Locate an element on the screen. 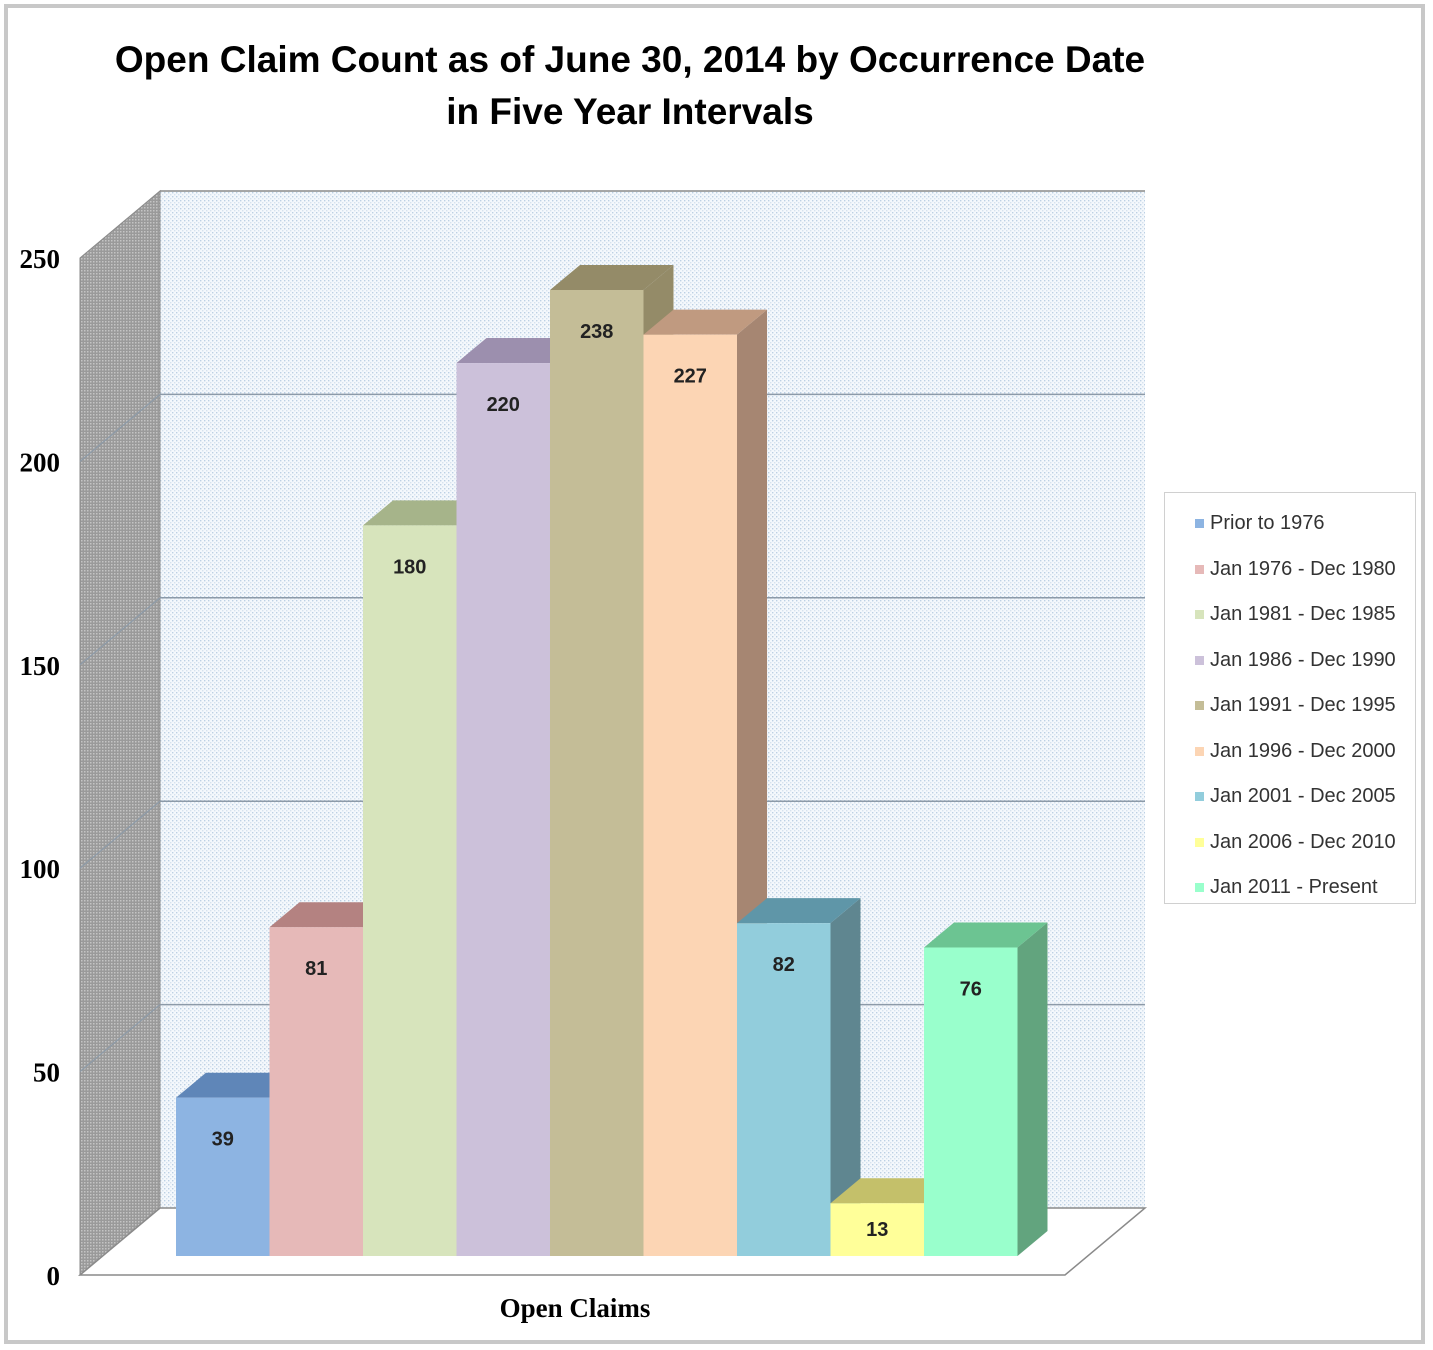 The width and height of the screenshot is (1433, 1350). plot-side-wall is located at coordinates (120, 733).